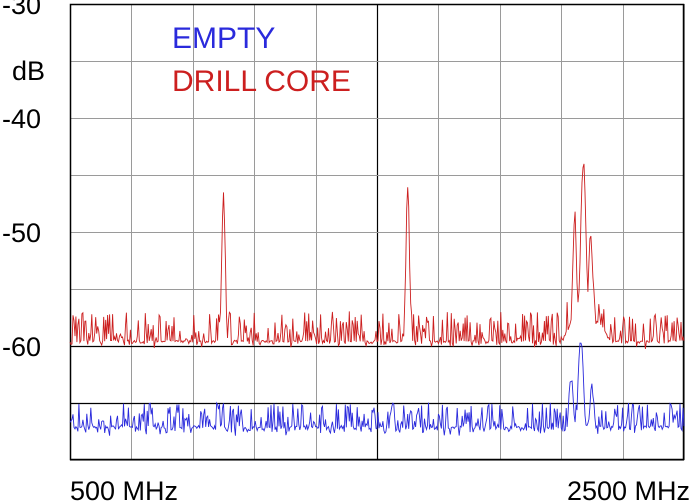 The image size is (695, 503). What do you see at coordinates (21, 233) in the screenshot?
I see `y-tick-label: -50` at bounding box center [21, 233].